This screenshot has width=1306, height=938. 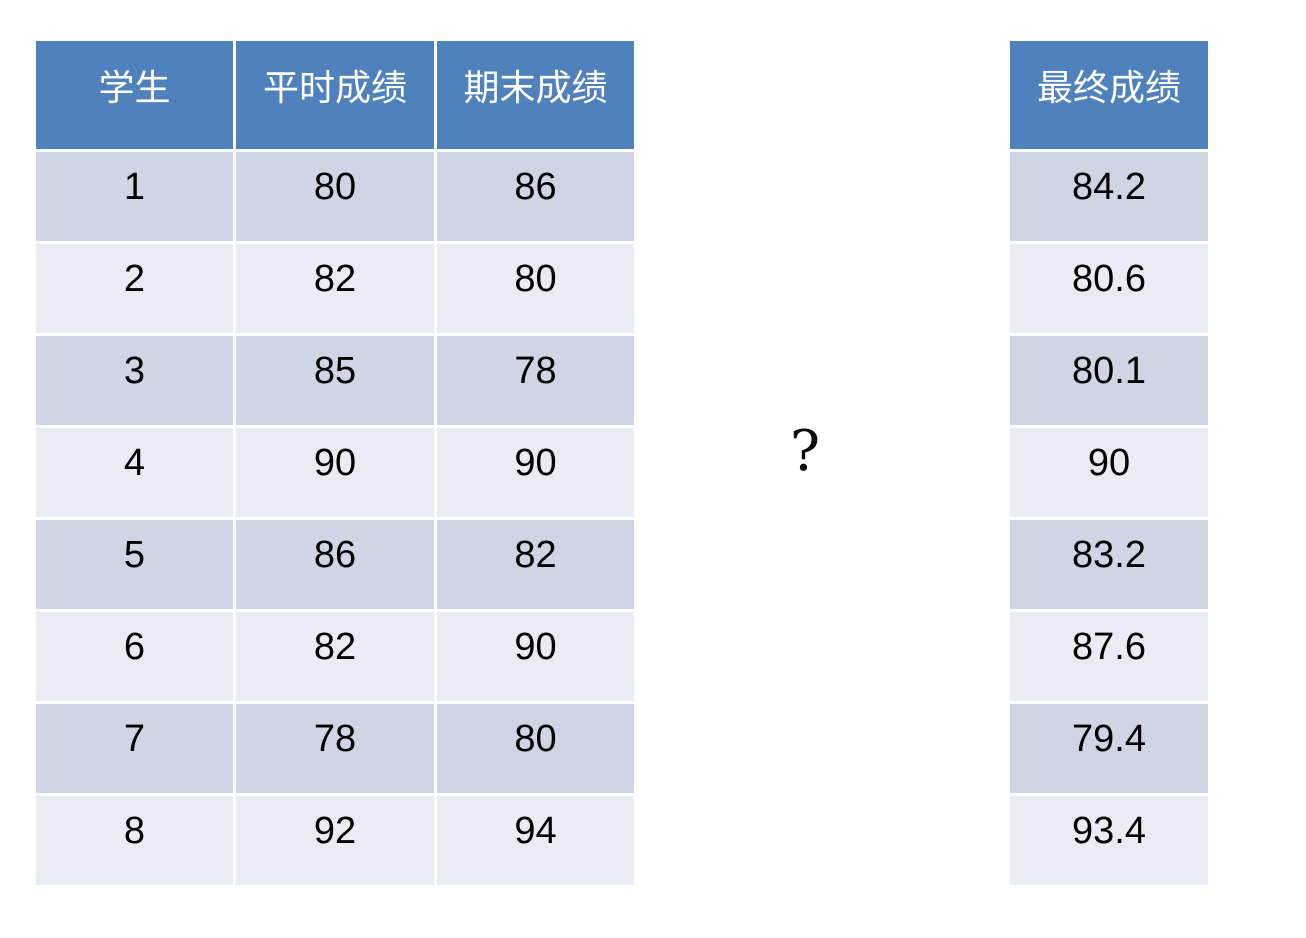 What do you see at coordinates (335, 472) in the screenshot?
I see `regular-score-cell: 90` at bounding box center [335, 472].